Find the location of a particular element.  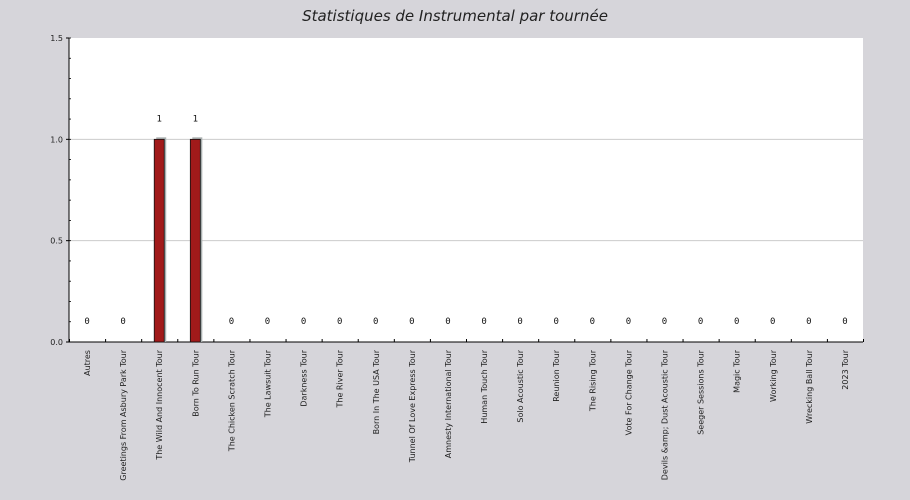

x-tick-label: Born To Run Tour is located at coordinates (195, 382).